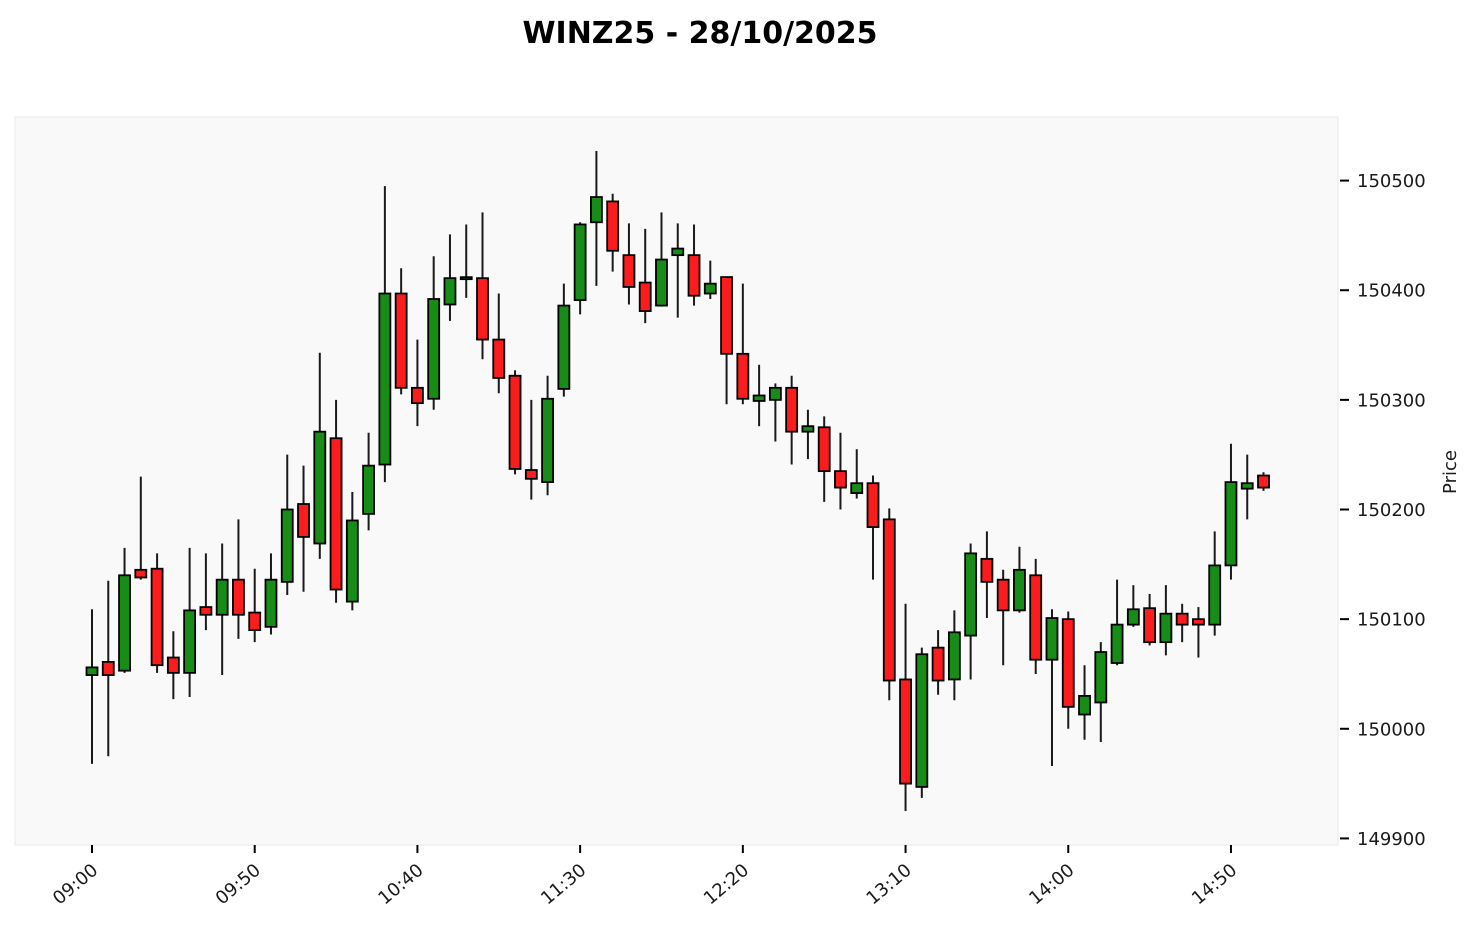 The height and width of the screenshot is (929, 1477). Describe the element at coordinates (1391, 620) in the screenshot. I see `y-tick-label: 150100` at that location.